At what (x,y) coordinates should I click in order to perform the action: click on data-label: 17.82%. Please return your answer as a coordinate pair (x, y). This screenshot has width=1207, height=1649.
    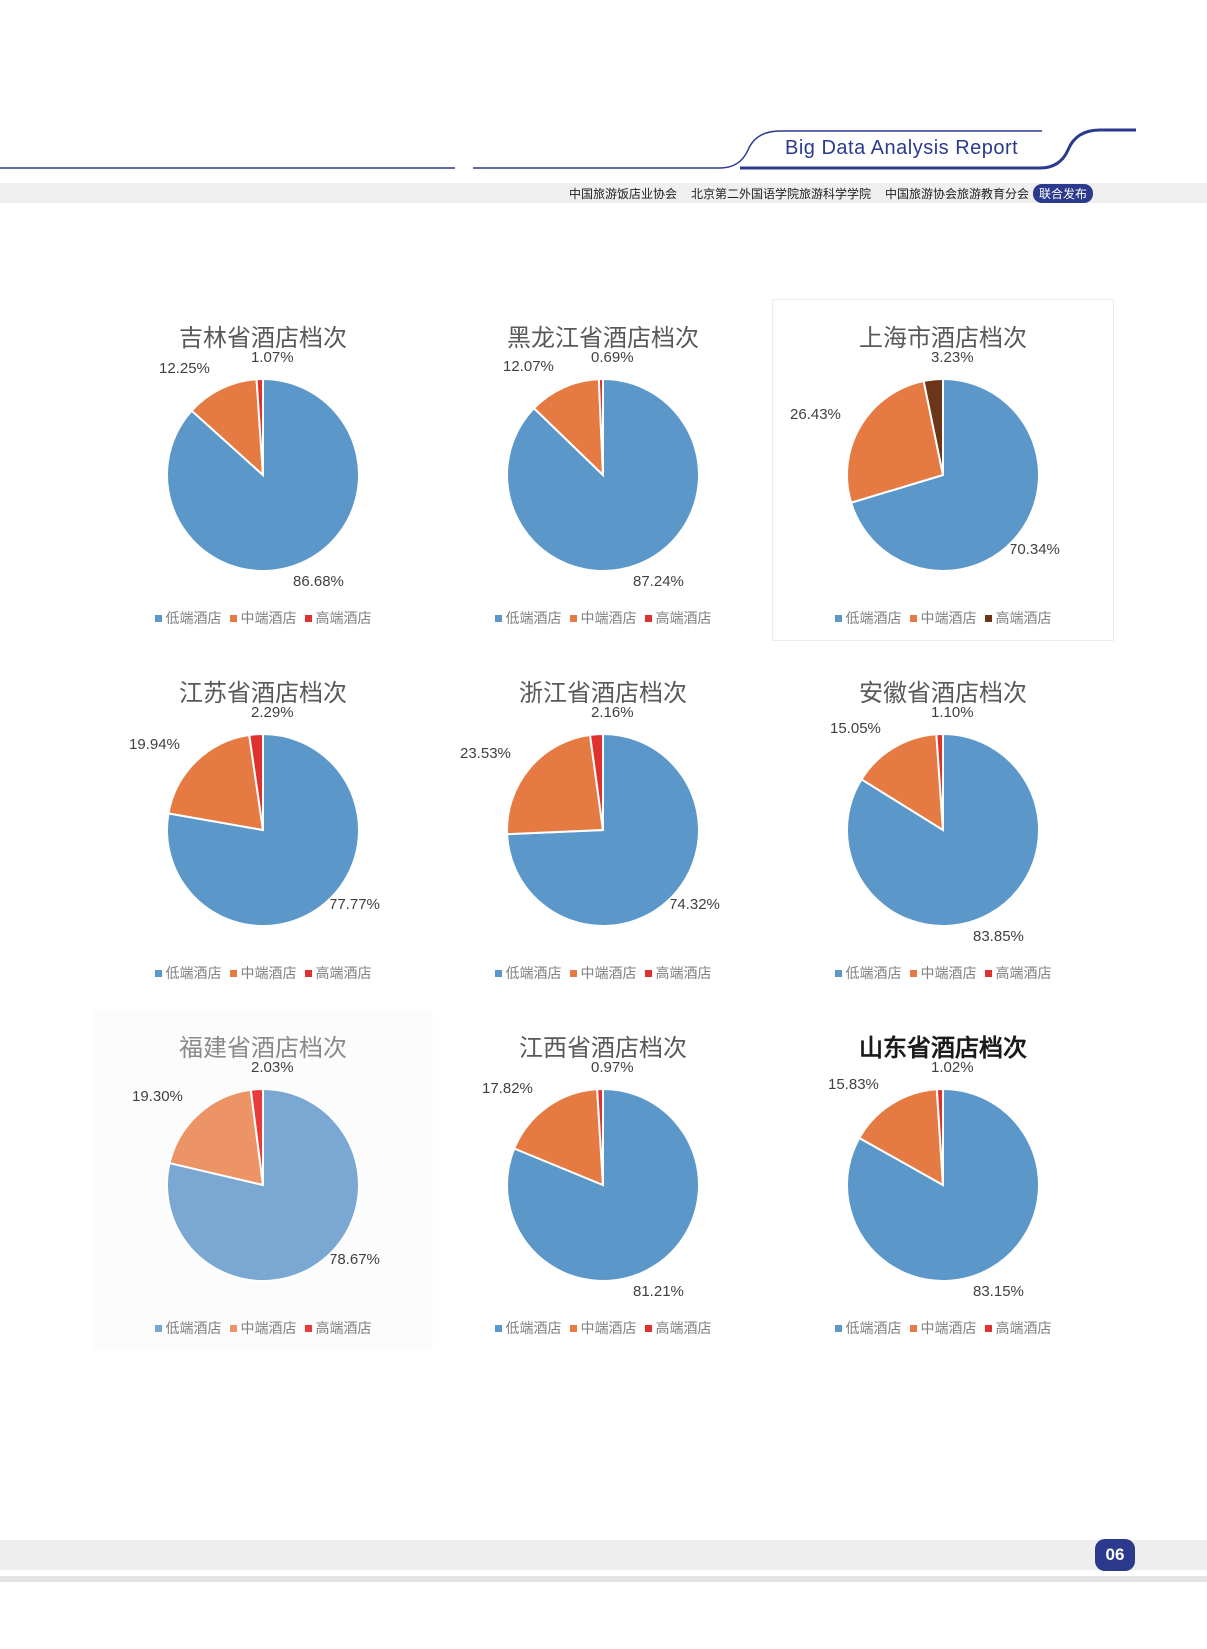
    Looking at the image, I should click on (507, 1088).